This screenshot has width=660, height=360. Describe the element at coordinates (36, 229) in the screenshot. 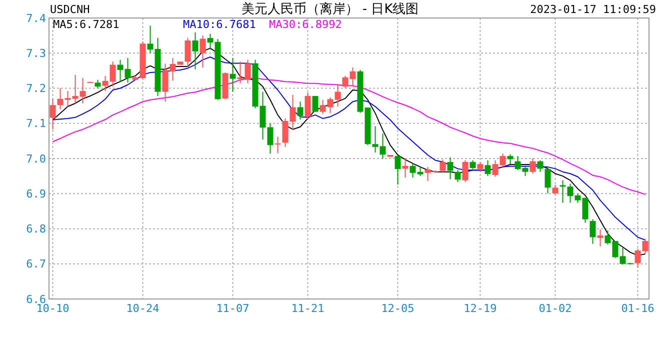

I see `y-tick-label: 6.8` at that location.